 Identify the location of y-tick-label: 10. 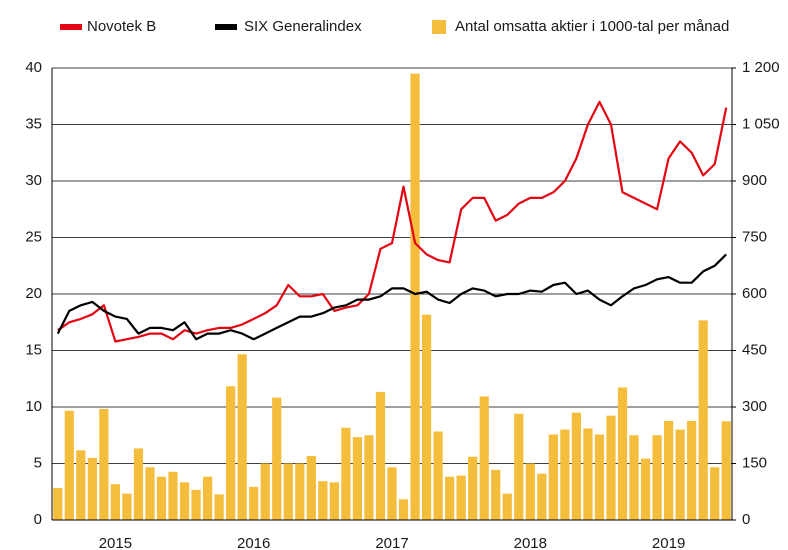
(33, 406).